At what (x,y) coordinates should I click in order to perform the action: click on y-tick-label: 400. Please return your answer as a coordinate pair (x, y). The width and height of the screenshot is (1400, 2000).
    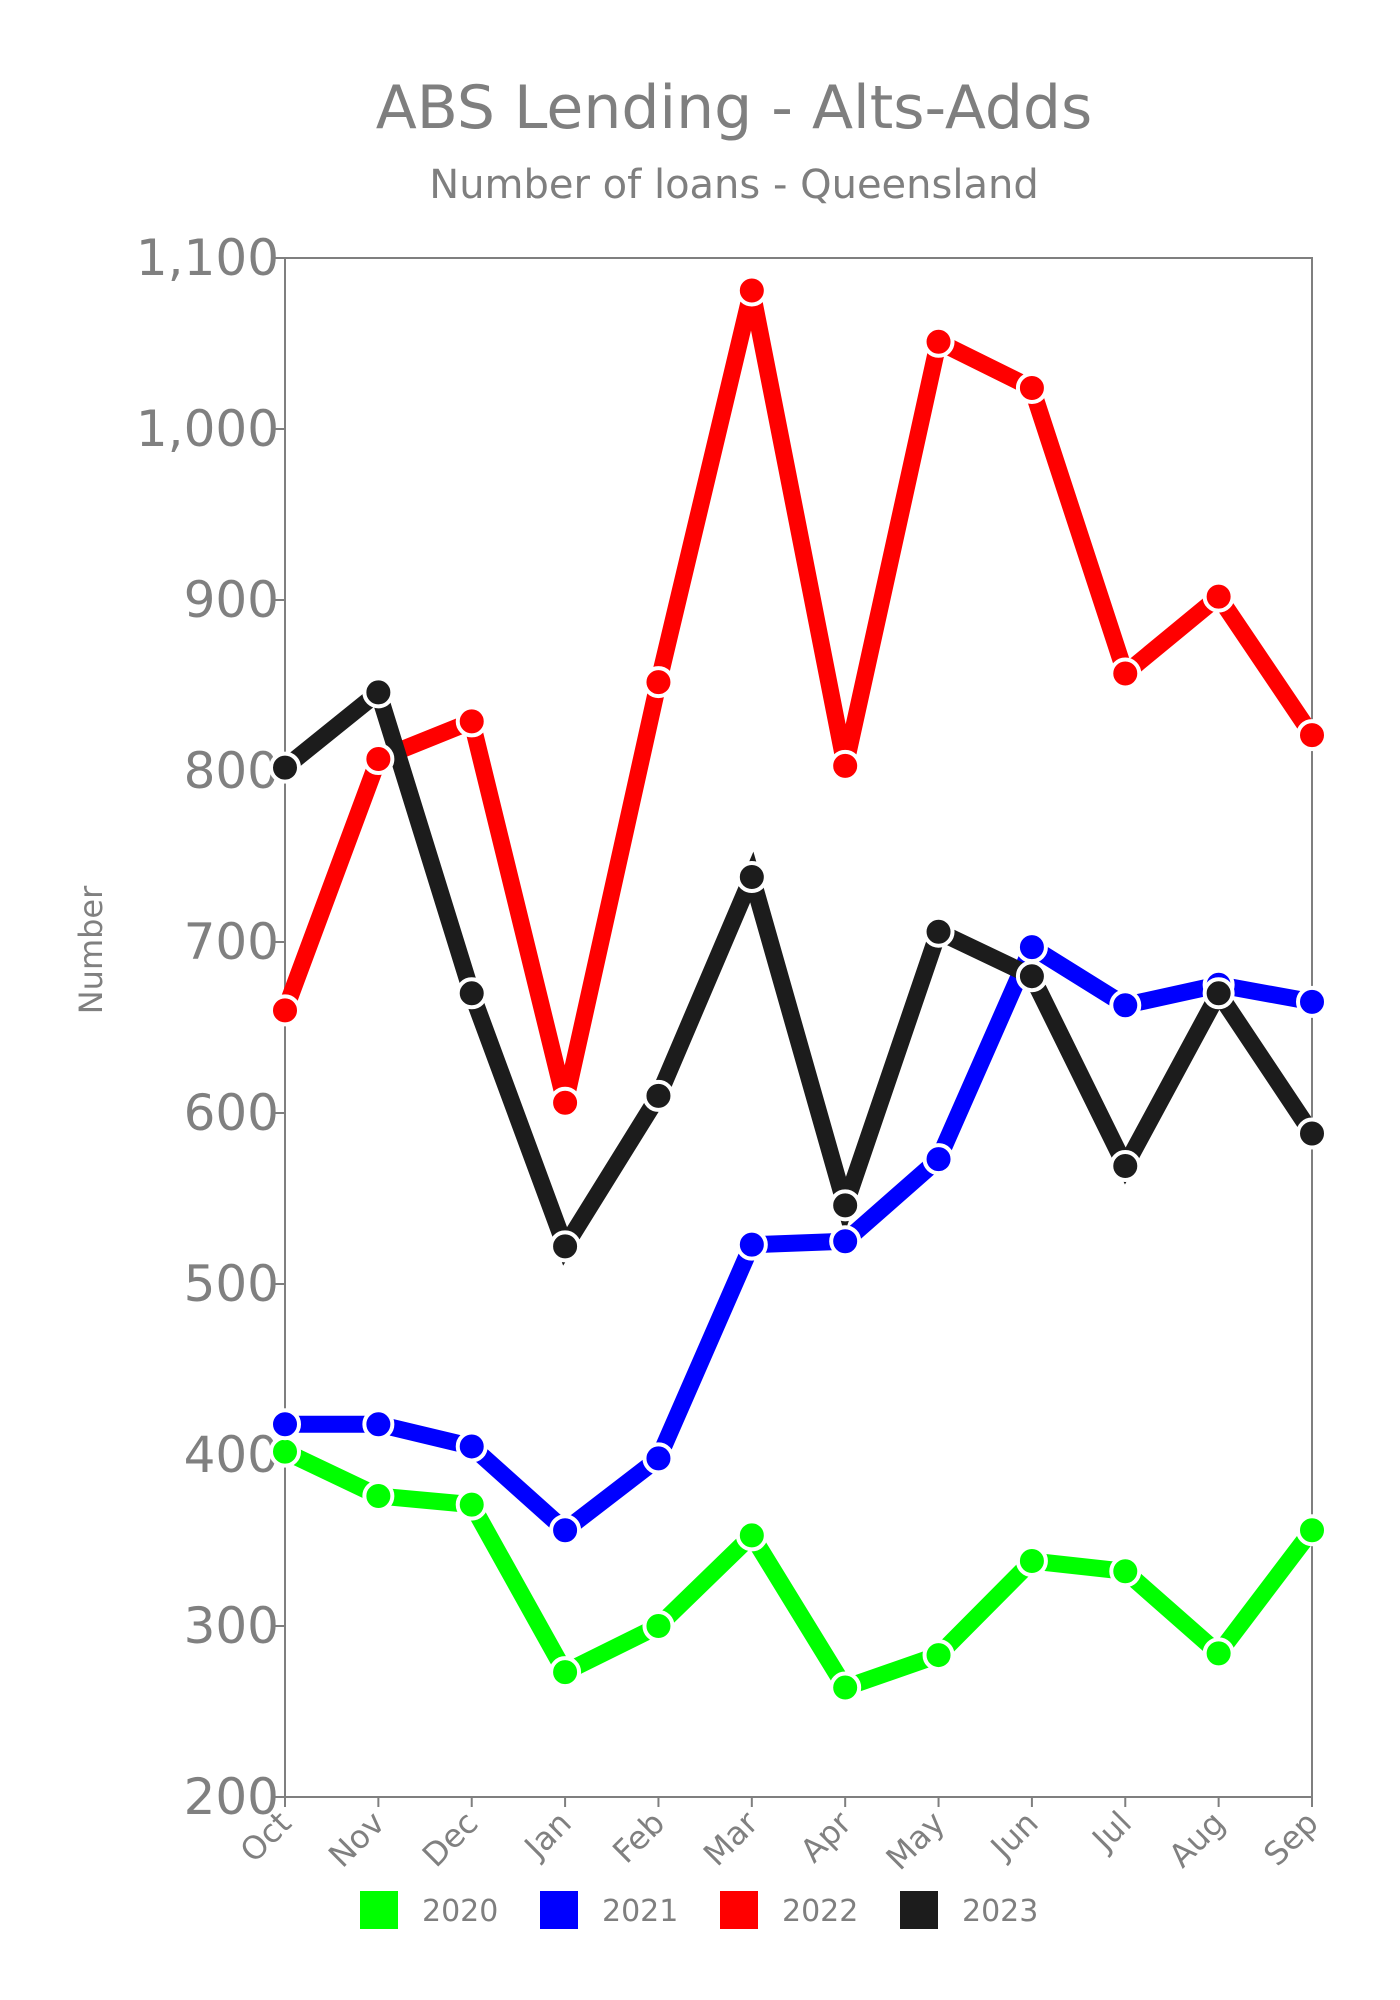
    Looking at the image, I should click on (231, 1455).